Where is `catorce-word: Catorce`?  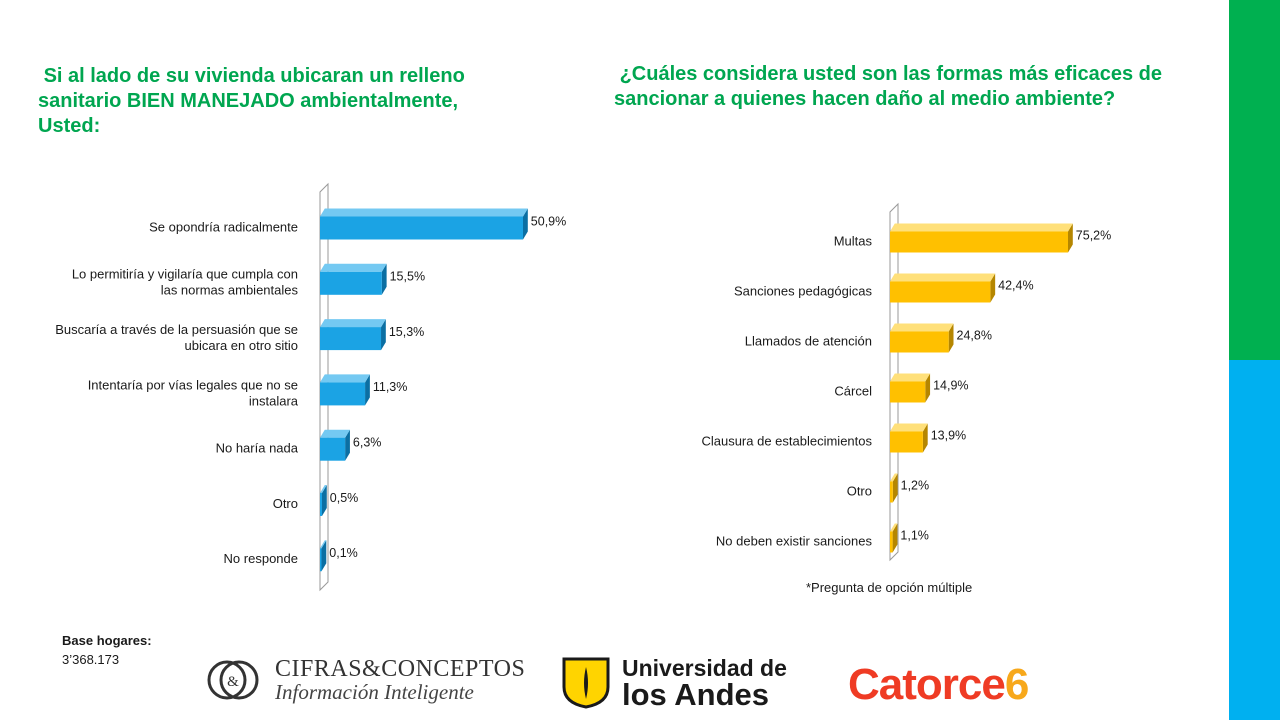
catorce-word: Catorce is located at coordinates (927, 684).